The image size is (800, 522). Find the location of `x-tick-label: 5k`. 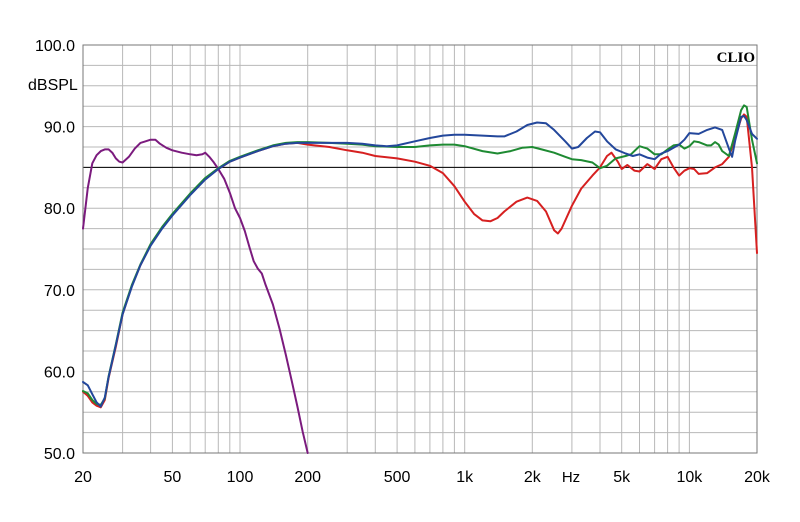

x-tick-label: 5k is located at coordinates (622, 477).